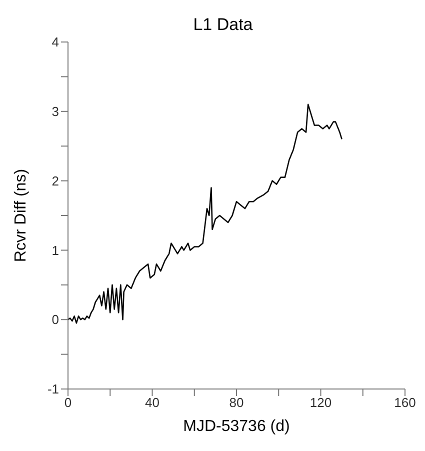 This screenshot has height=451, width=425. Describe the element at coordinates (55, 42) in the screenshot. I see `y-tick-label: 4` at that location.